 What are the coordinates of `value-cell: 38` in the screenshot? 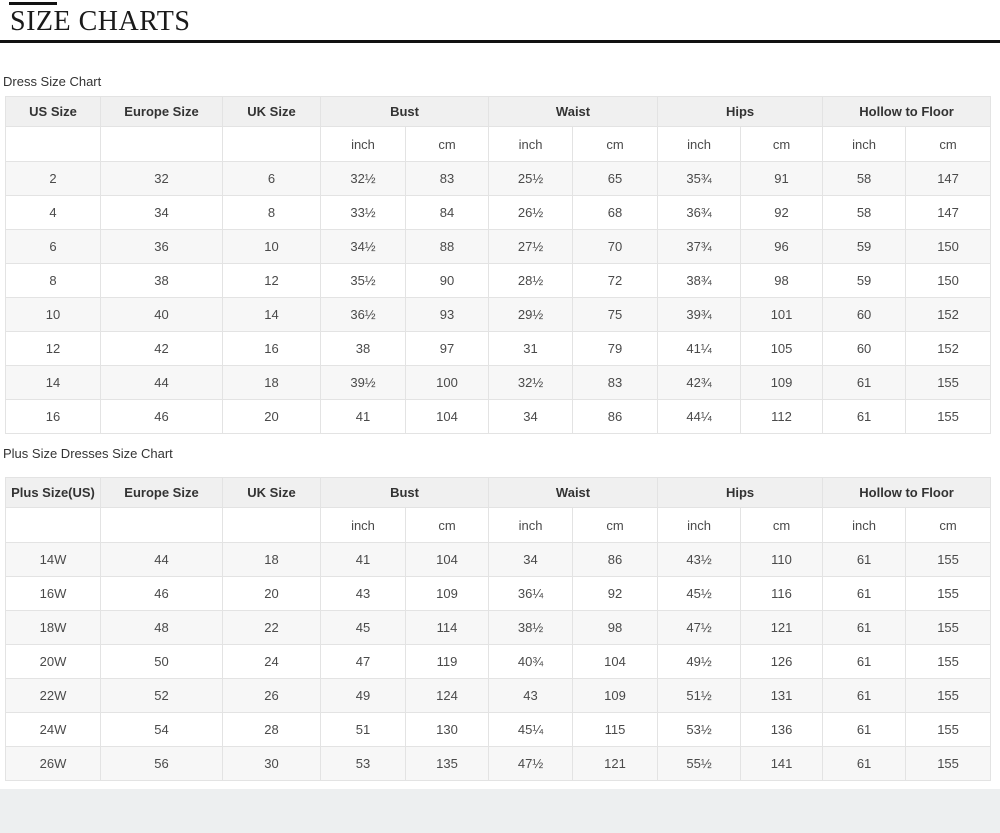 It's located at (161, 280).